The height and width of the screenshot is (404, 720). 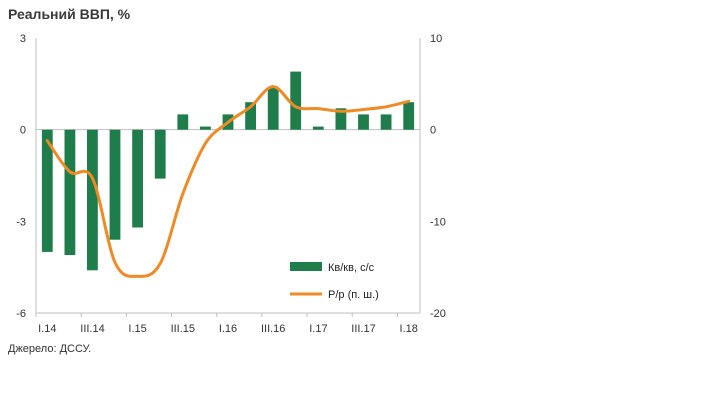 What do you see at coordinates (21, 222) in the screenshot?
I see `left-tick-label: -3` at bounding box center [21, 222].